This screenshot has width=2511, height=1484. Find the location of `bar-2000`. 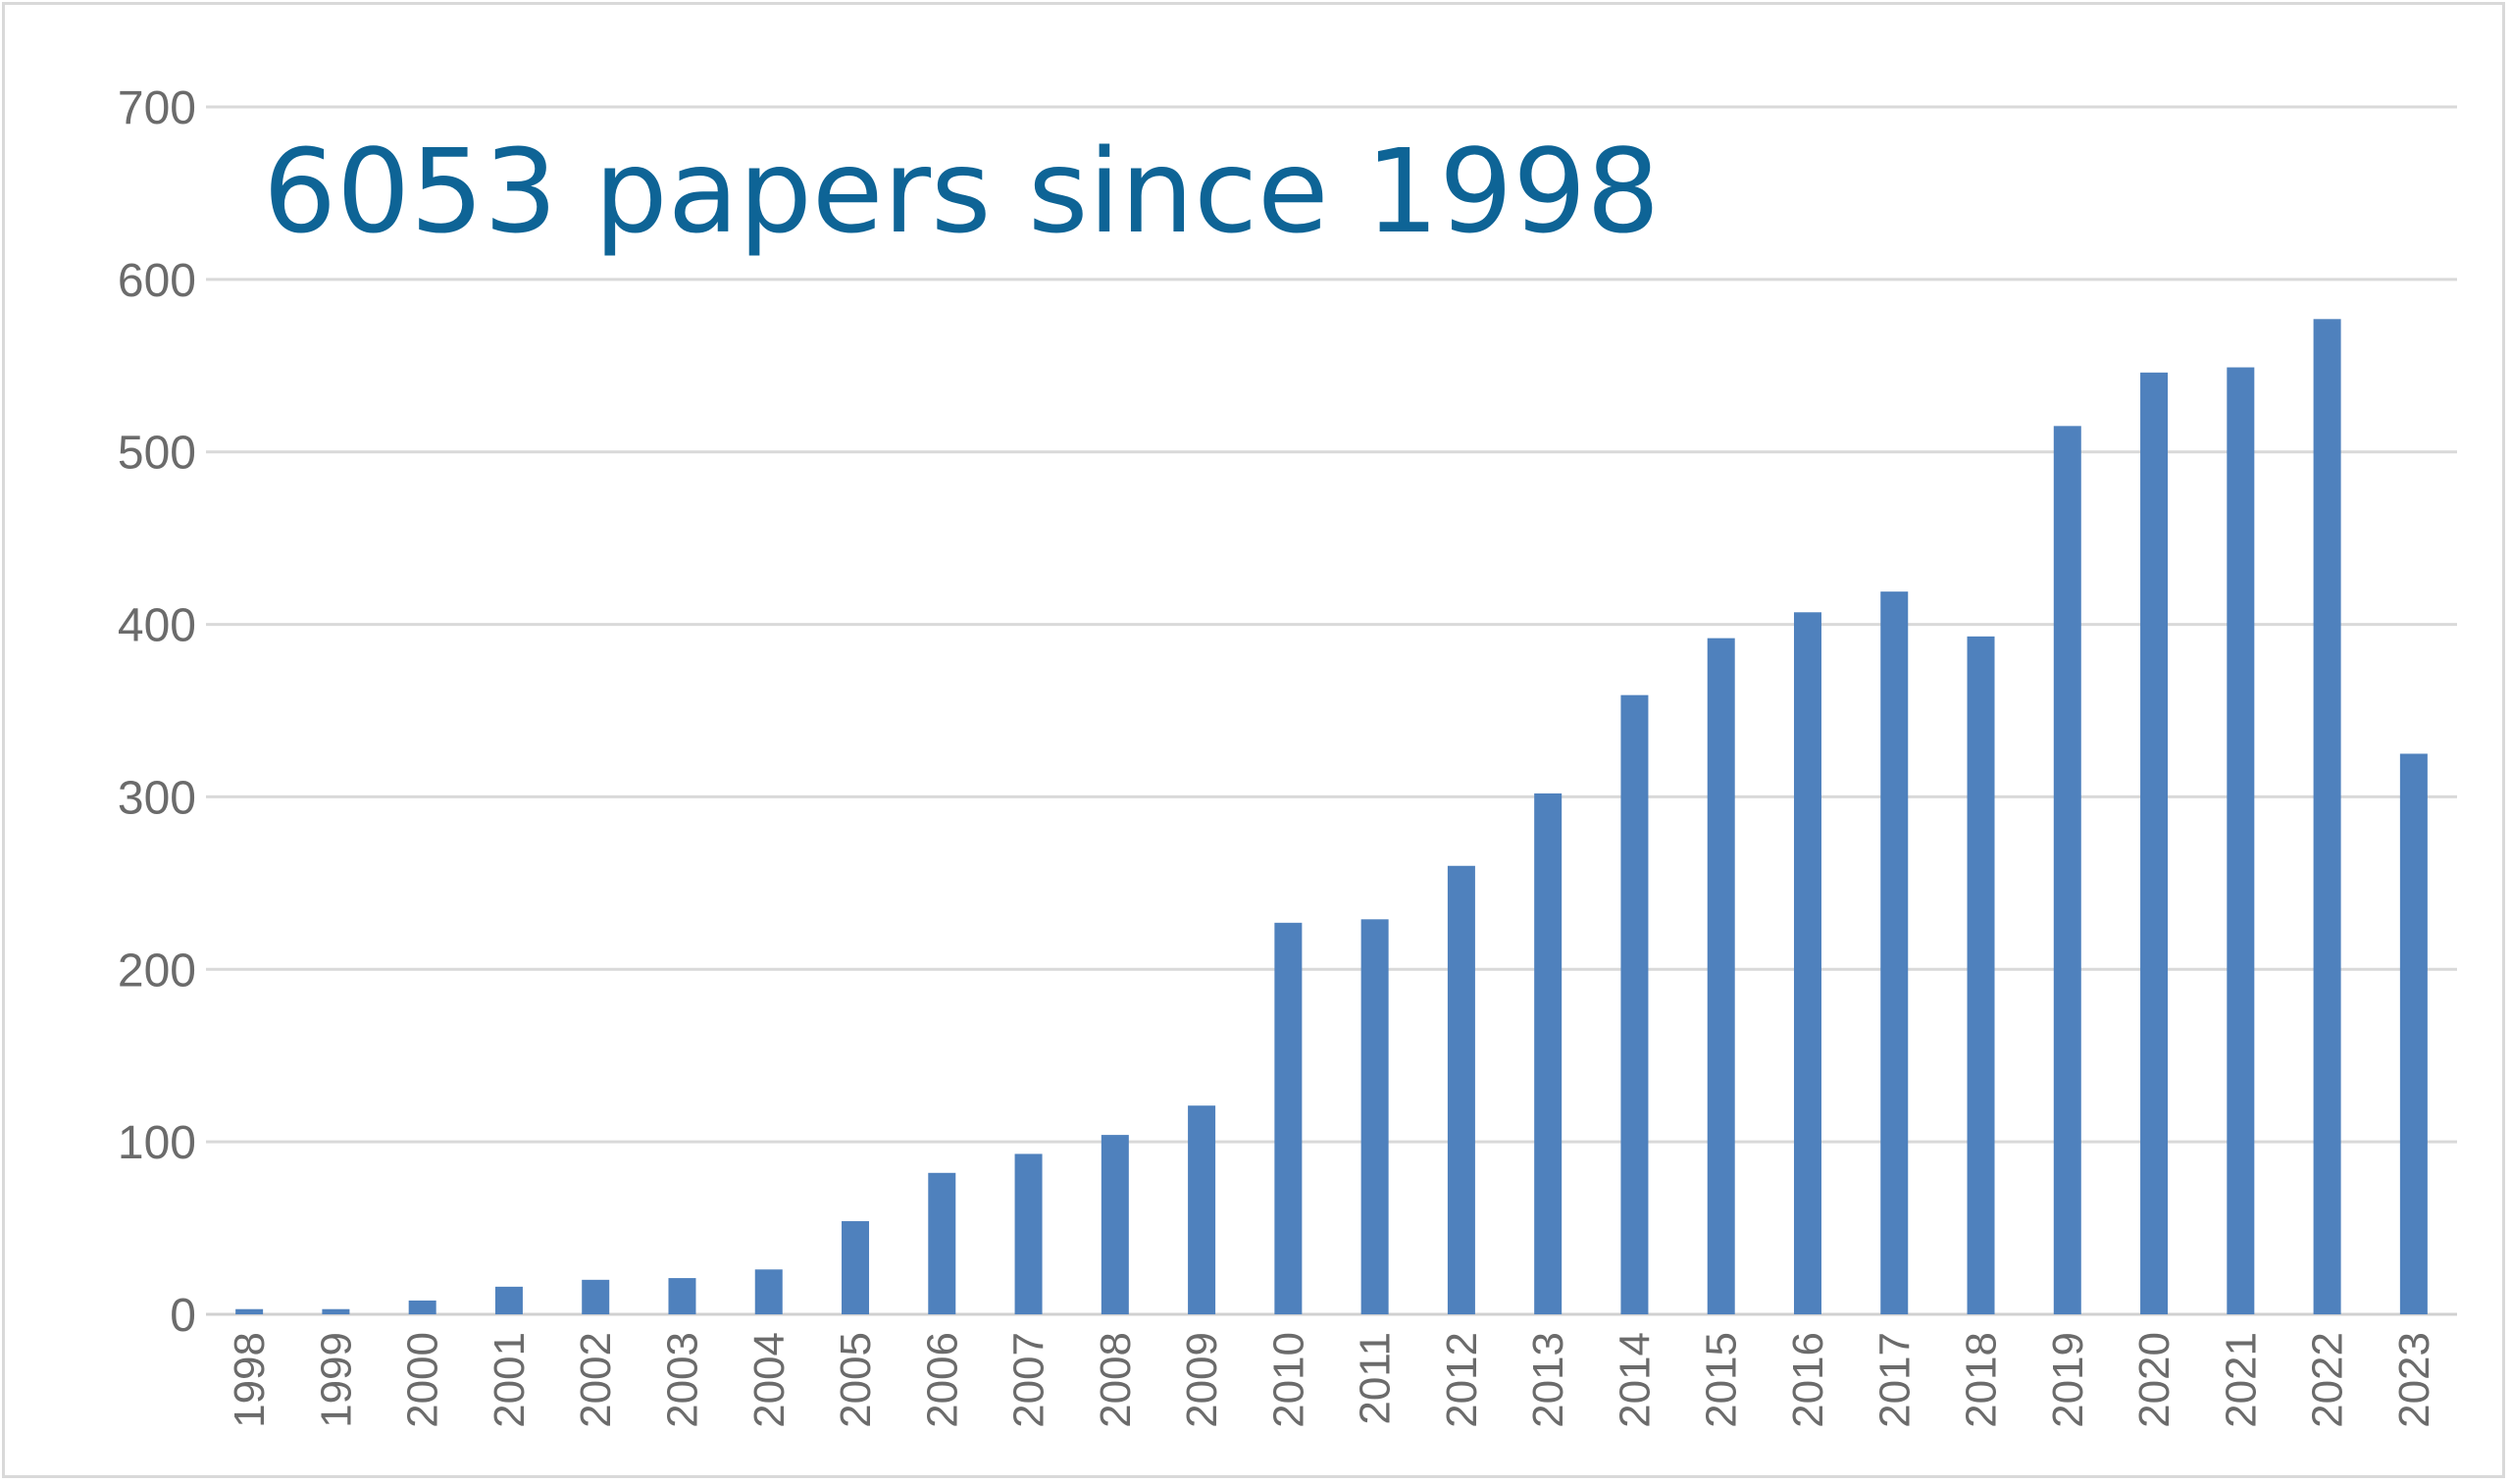

bar-2000 is located at coordinates (422, 1307).